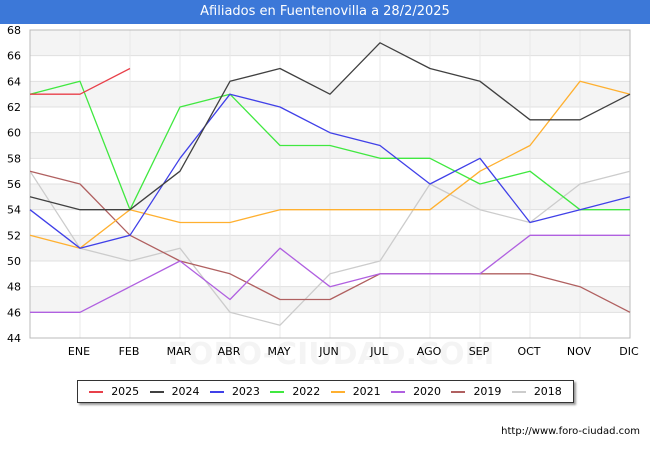 Image resolution: width=650 pixels, height=450 pixels. I want to click on y-tick-label: 66, so click(14, 56).